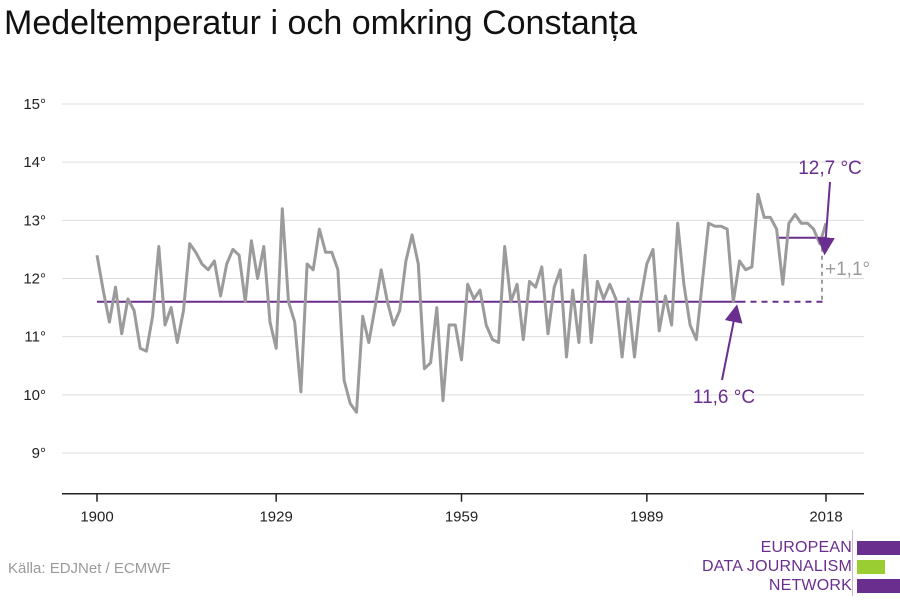 This screenshot has width=900, height=600. I want to click on x-tick-label: 2018, so click(825, 517).